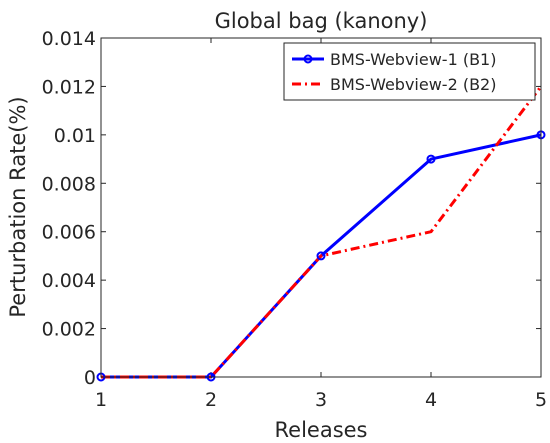  Describe the element at coordinates (69, 281) in the screenshot. I see `y-tick-label: 0.004` at that location.